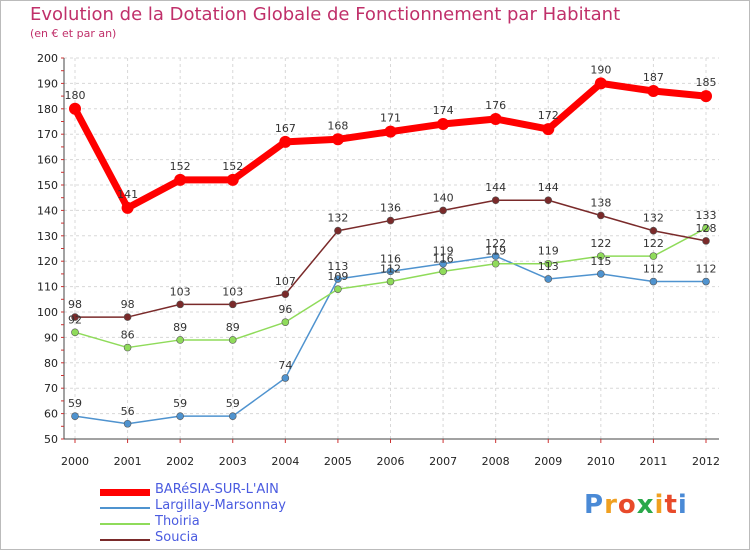  What do you see at coordinates (391, 461) in the screenshot?
I see `x-tick-label: 2006` at bounding box center [391, 461].